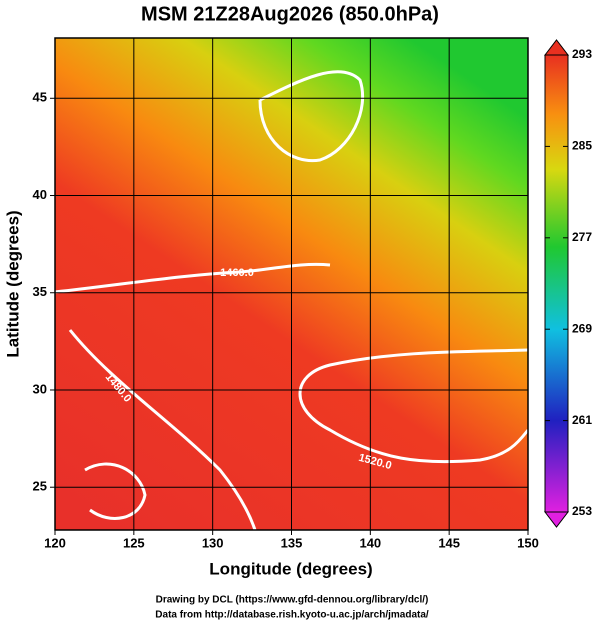 The image size is (599, 625). I want to click on y-tick-label: 35, so click(40, 291).